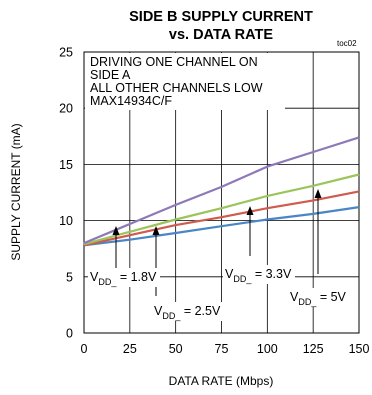 The height and width of the screenshot is (395, 372). What do you see at coordinates (69, 277) in the screenshot?
I see `y-tick-label: 5` at bounding box center [69, 277].